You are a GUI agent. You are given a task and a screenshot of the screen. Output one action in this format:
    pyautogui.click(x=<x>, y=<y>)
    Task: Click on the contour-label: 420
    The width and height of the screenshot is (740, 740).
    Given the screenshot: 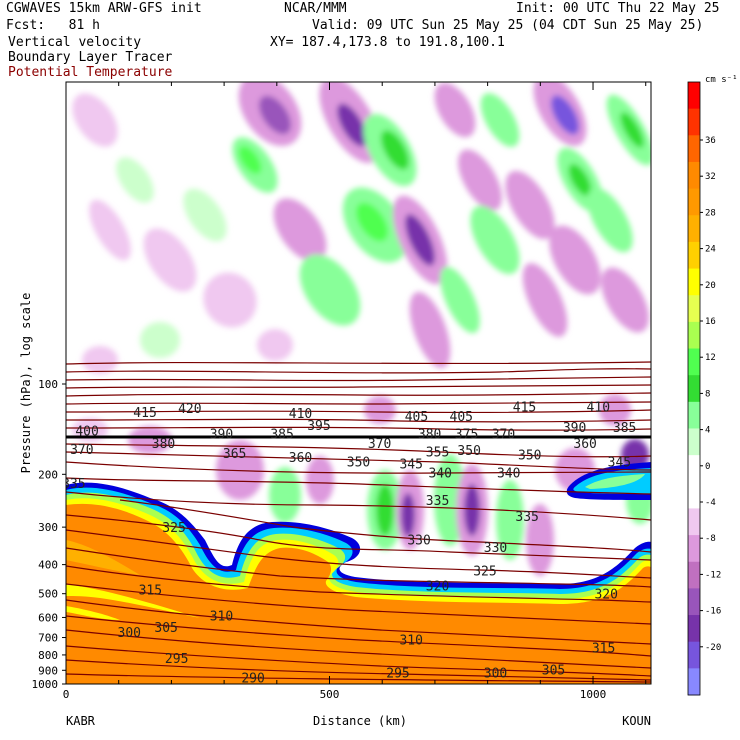 What is the action you would take?
    pyautogui.click(x=189, y=409)
    